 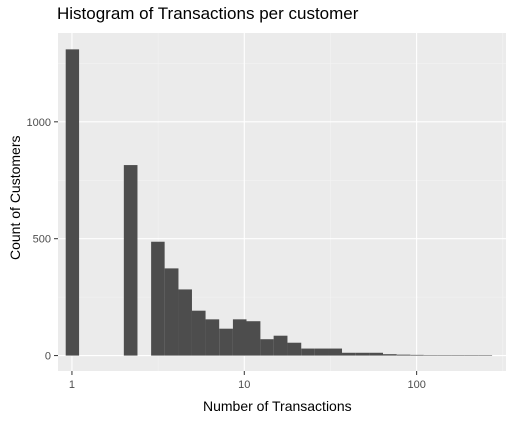 I want to click on y-tick-label: 500, so click(x=42, y=240).